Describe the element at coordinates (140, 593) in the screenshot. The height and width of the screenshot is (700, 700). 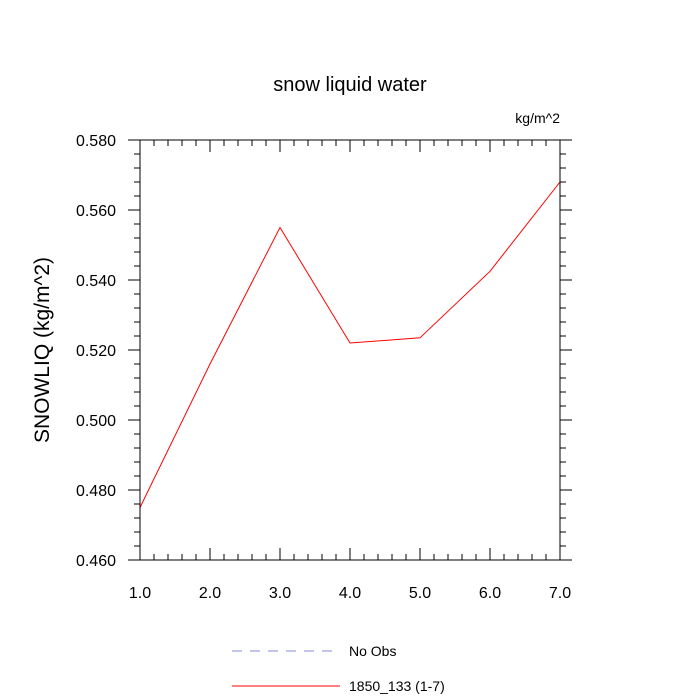
I see `x-tick-label: 1.0` at that location.